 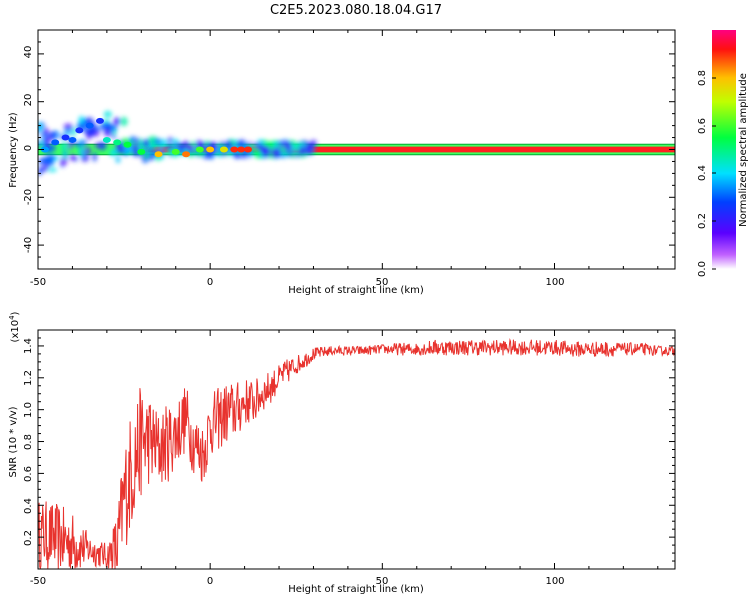 What do you see at coordinates (15, 313) in the screenshot?
I see `snr-multiplier-close: )` at bounding box center [15, 313].